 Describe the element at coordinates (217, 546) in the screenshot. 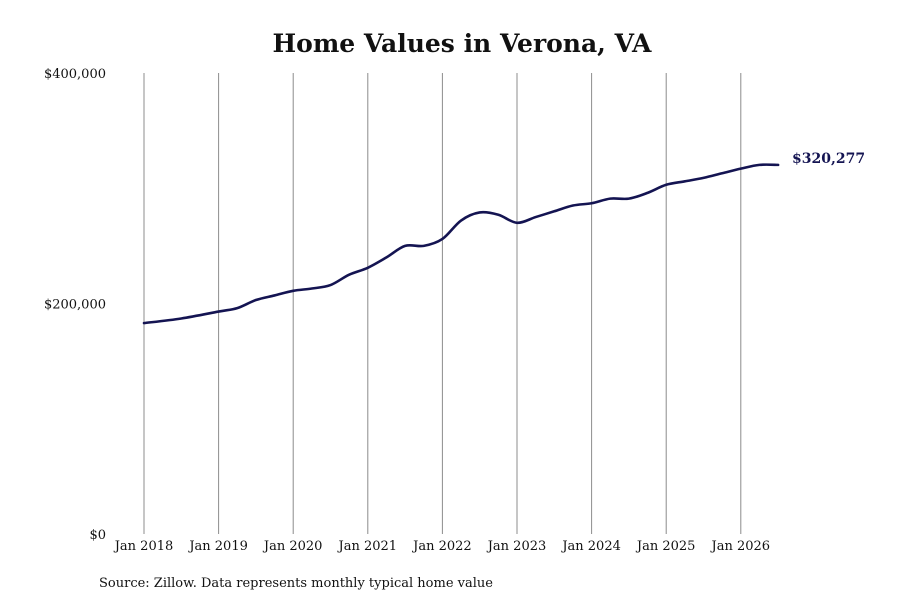

I see `x-tick-label: Jan 2019` at that location.